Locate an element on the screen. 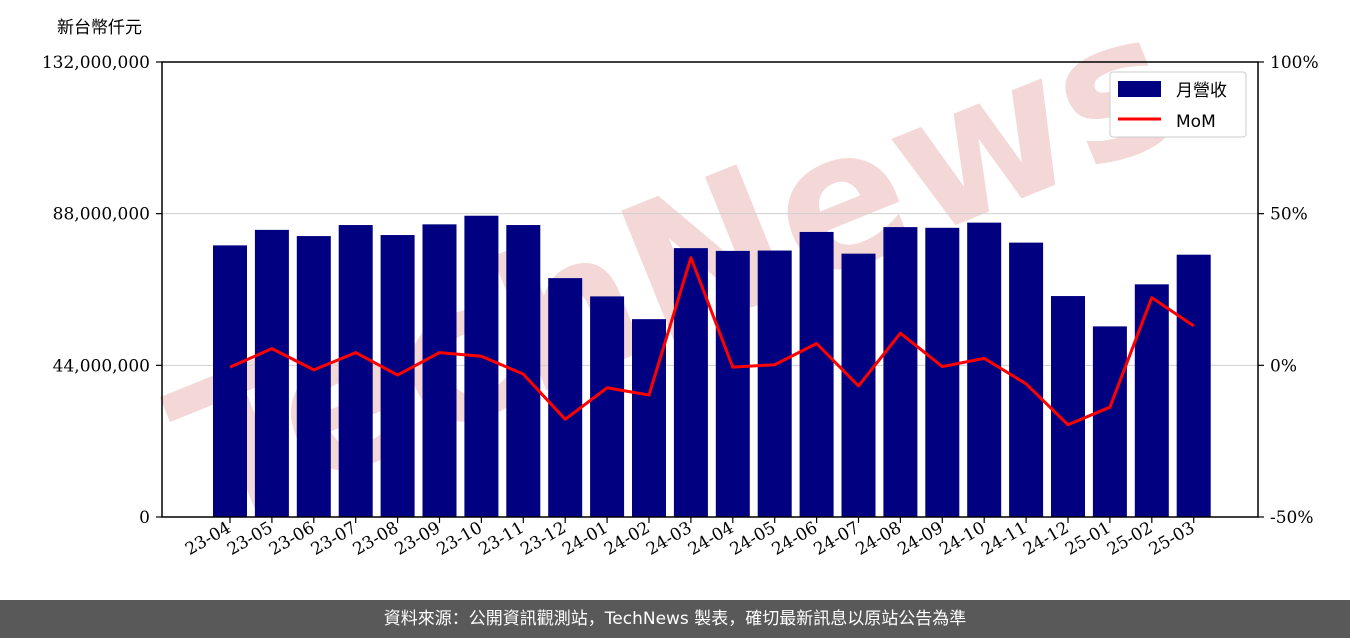 The image size is (1350, 638). y-left-tick-label: 88,000,000 is located at coordinates (101, 215).